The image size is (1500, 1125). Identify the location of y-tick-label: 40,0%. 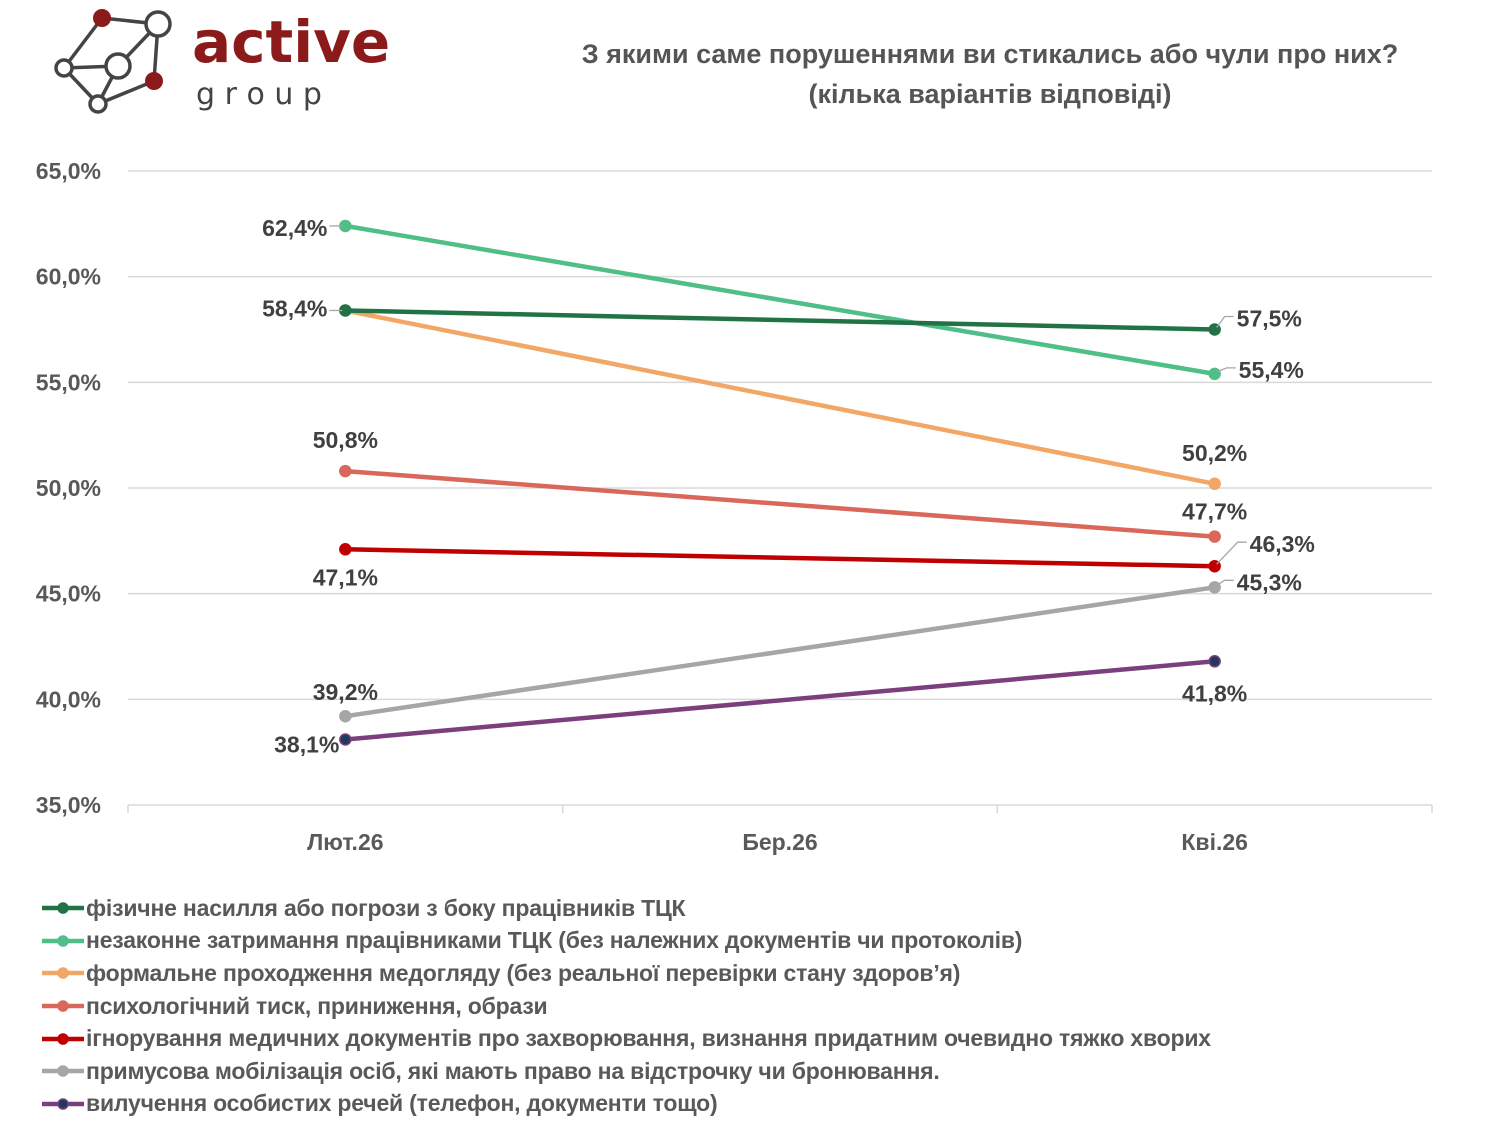
(68, 699).